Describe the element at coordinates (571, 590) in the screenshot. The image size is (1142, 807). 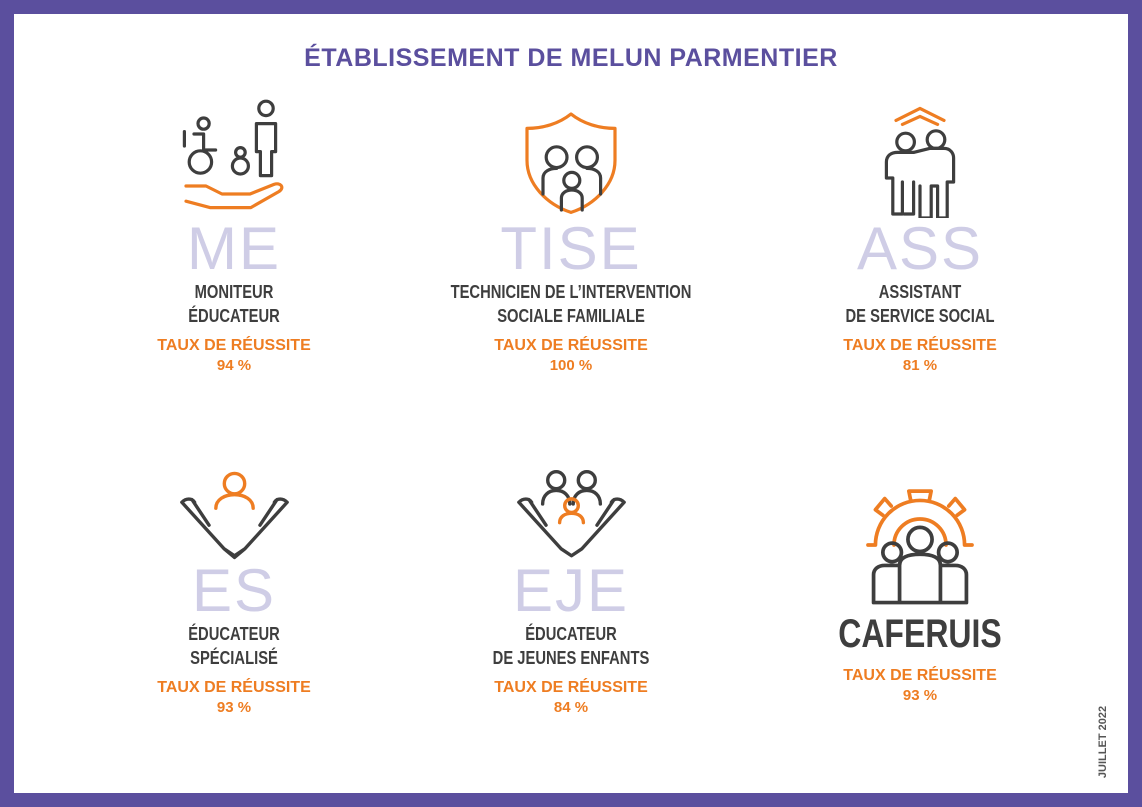
I see `abbr-watermark: EJE` at that location.